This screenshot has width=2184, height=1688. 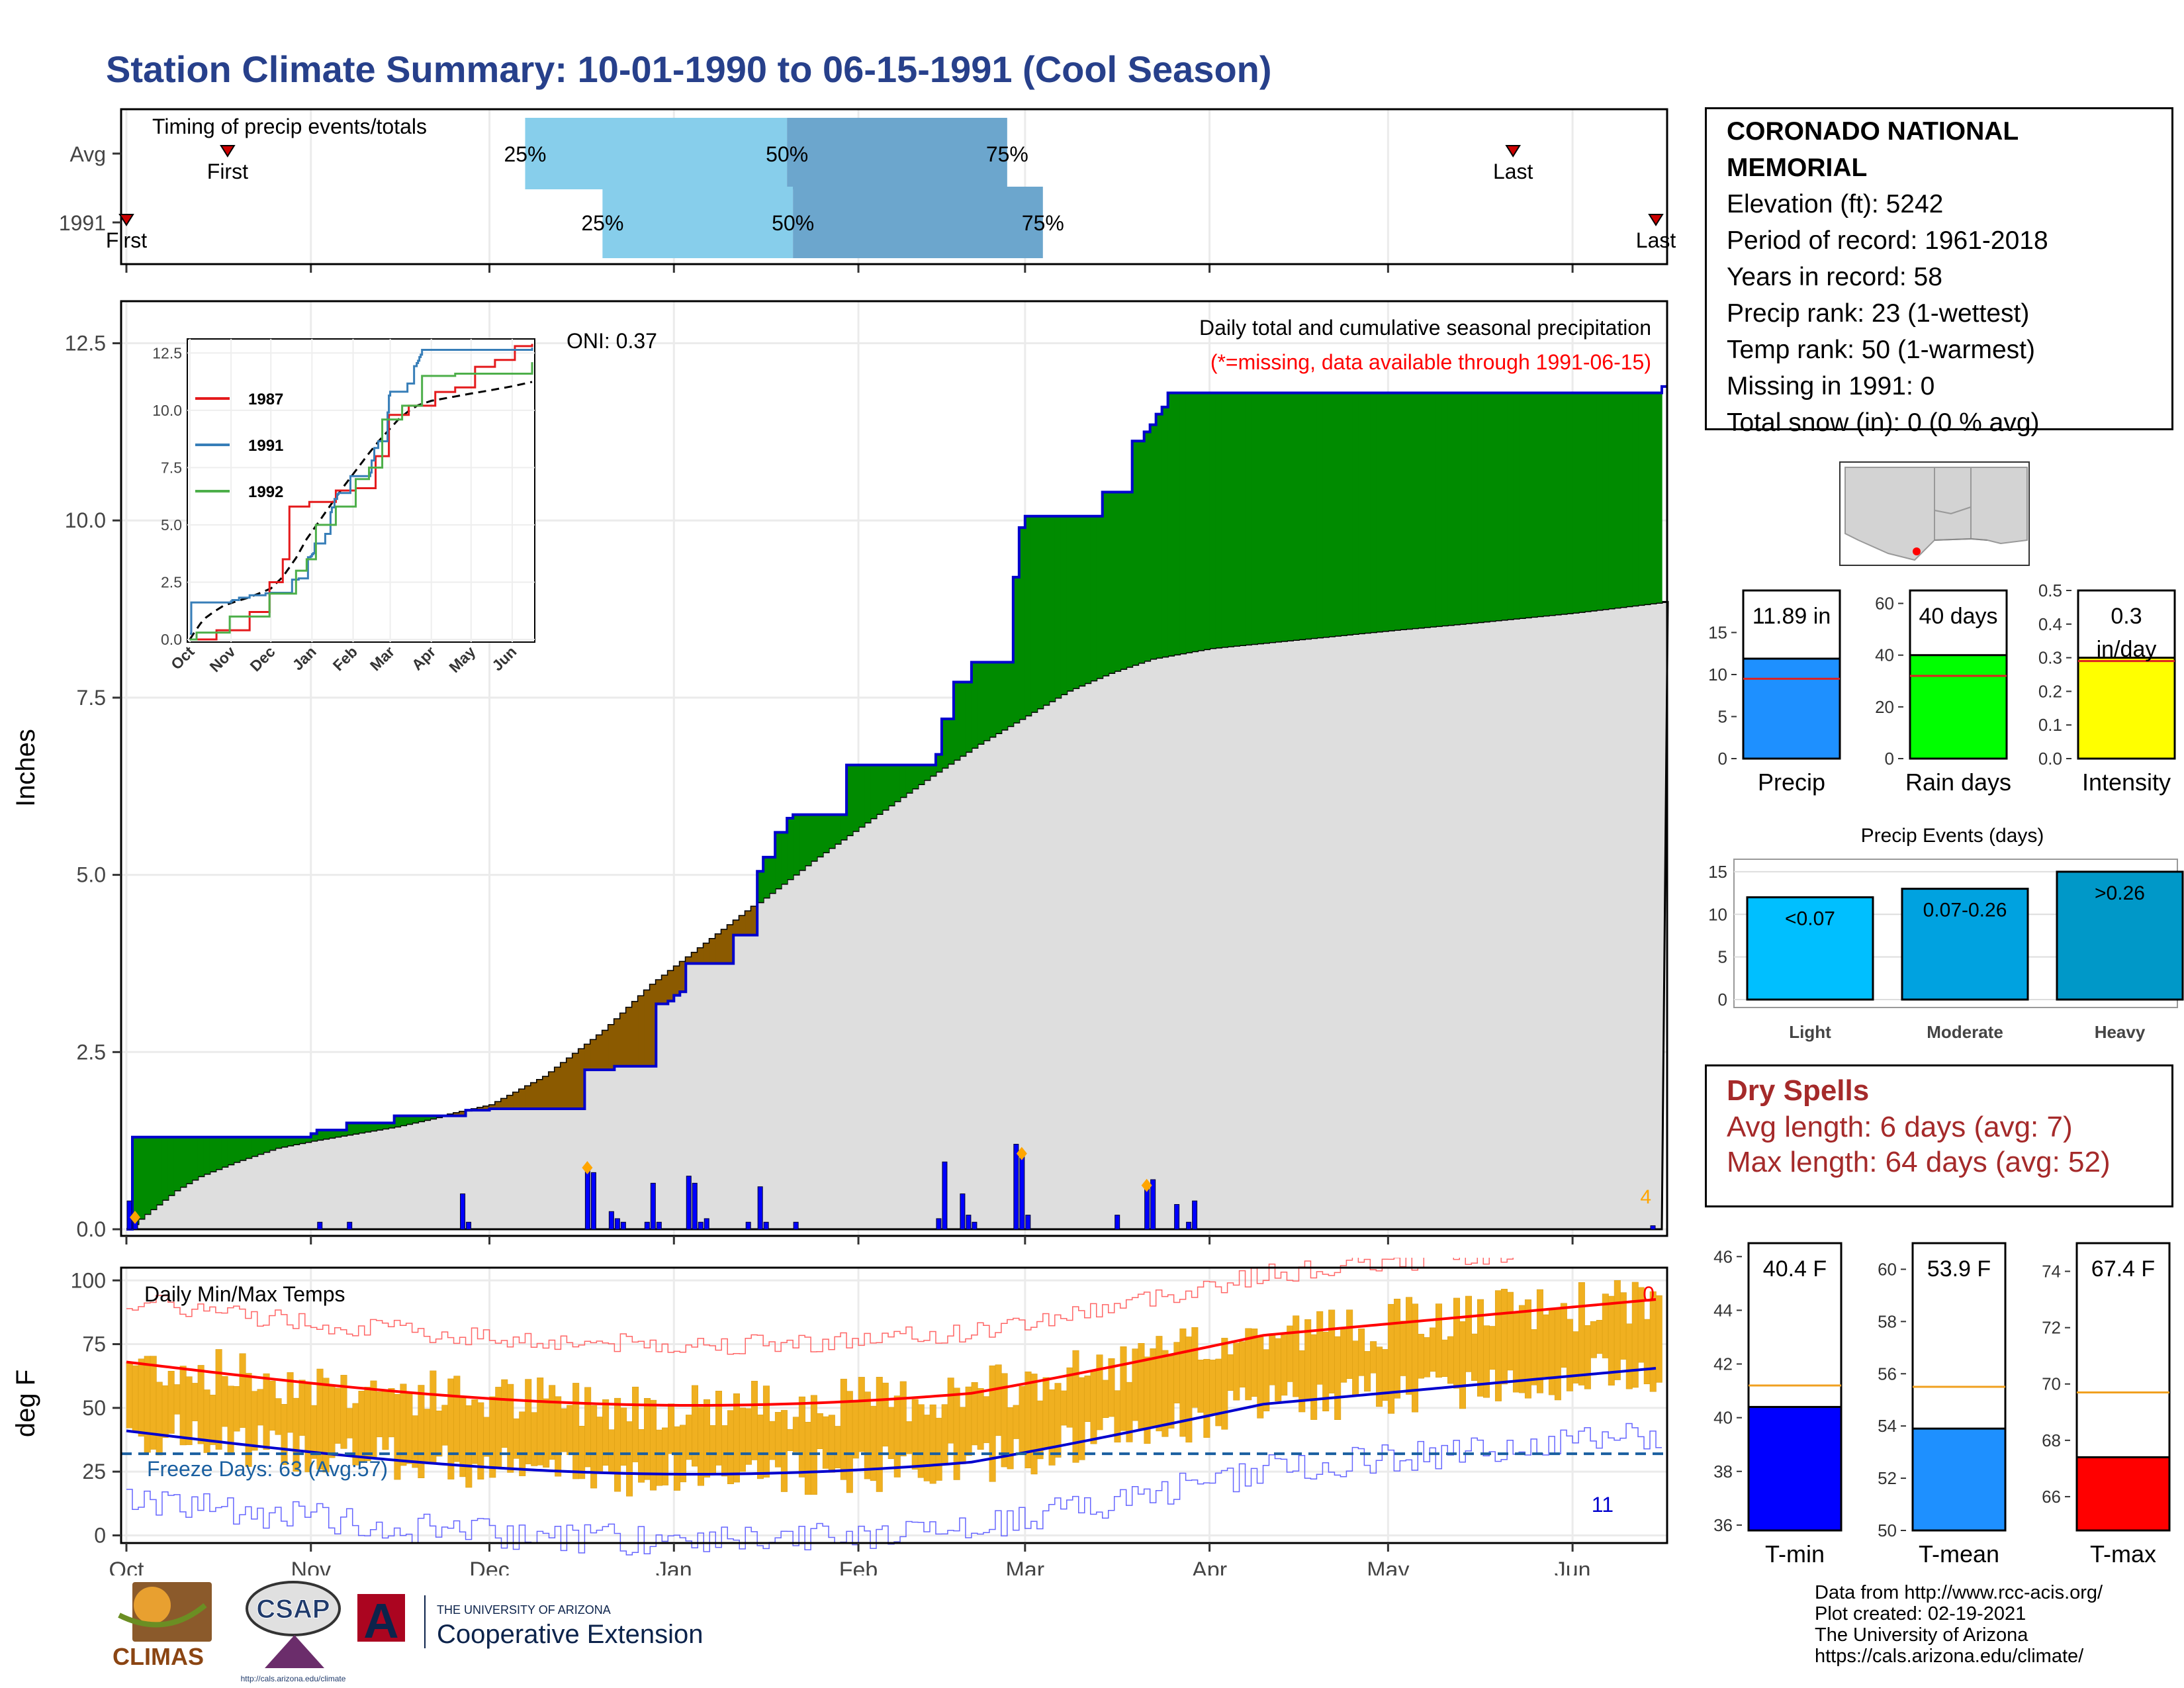 I want to click on mini-ytick-label: 0.0, so click(x=2050, y=759).